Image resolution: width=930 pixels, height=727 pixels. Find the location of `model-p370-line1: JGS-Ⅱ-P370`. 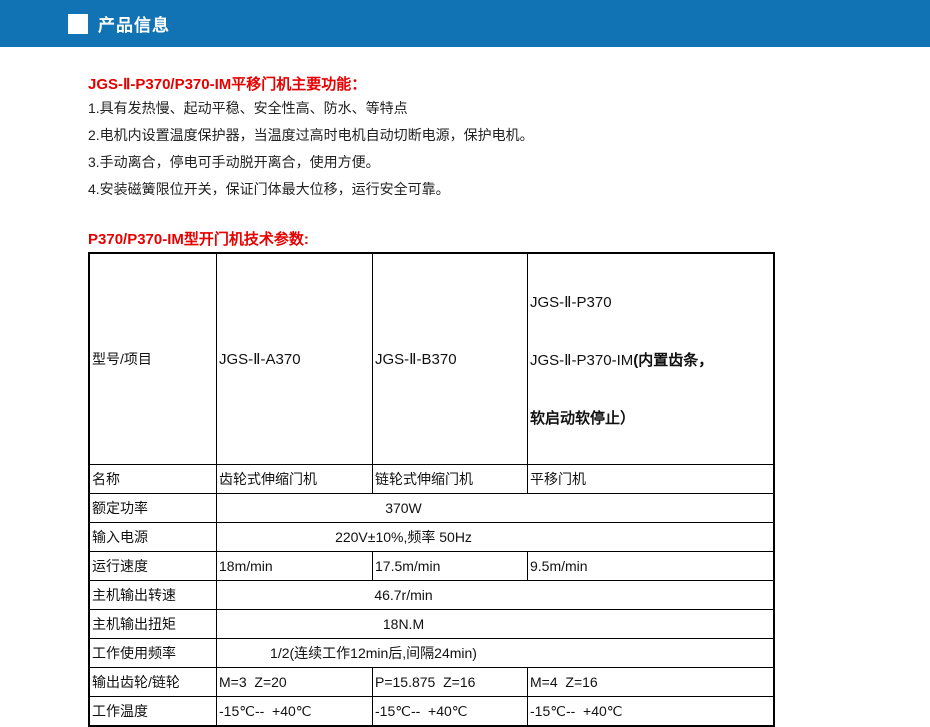

model-p370-line1: JGS-Ⅱ-P370 is located at coordinates (571, 302).